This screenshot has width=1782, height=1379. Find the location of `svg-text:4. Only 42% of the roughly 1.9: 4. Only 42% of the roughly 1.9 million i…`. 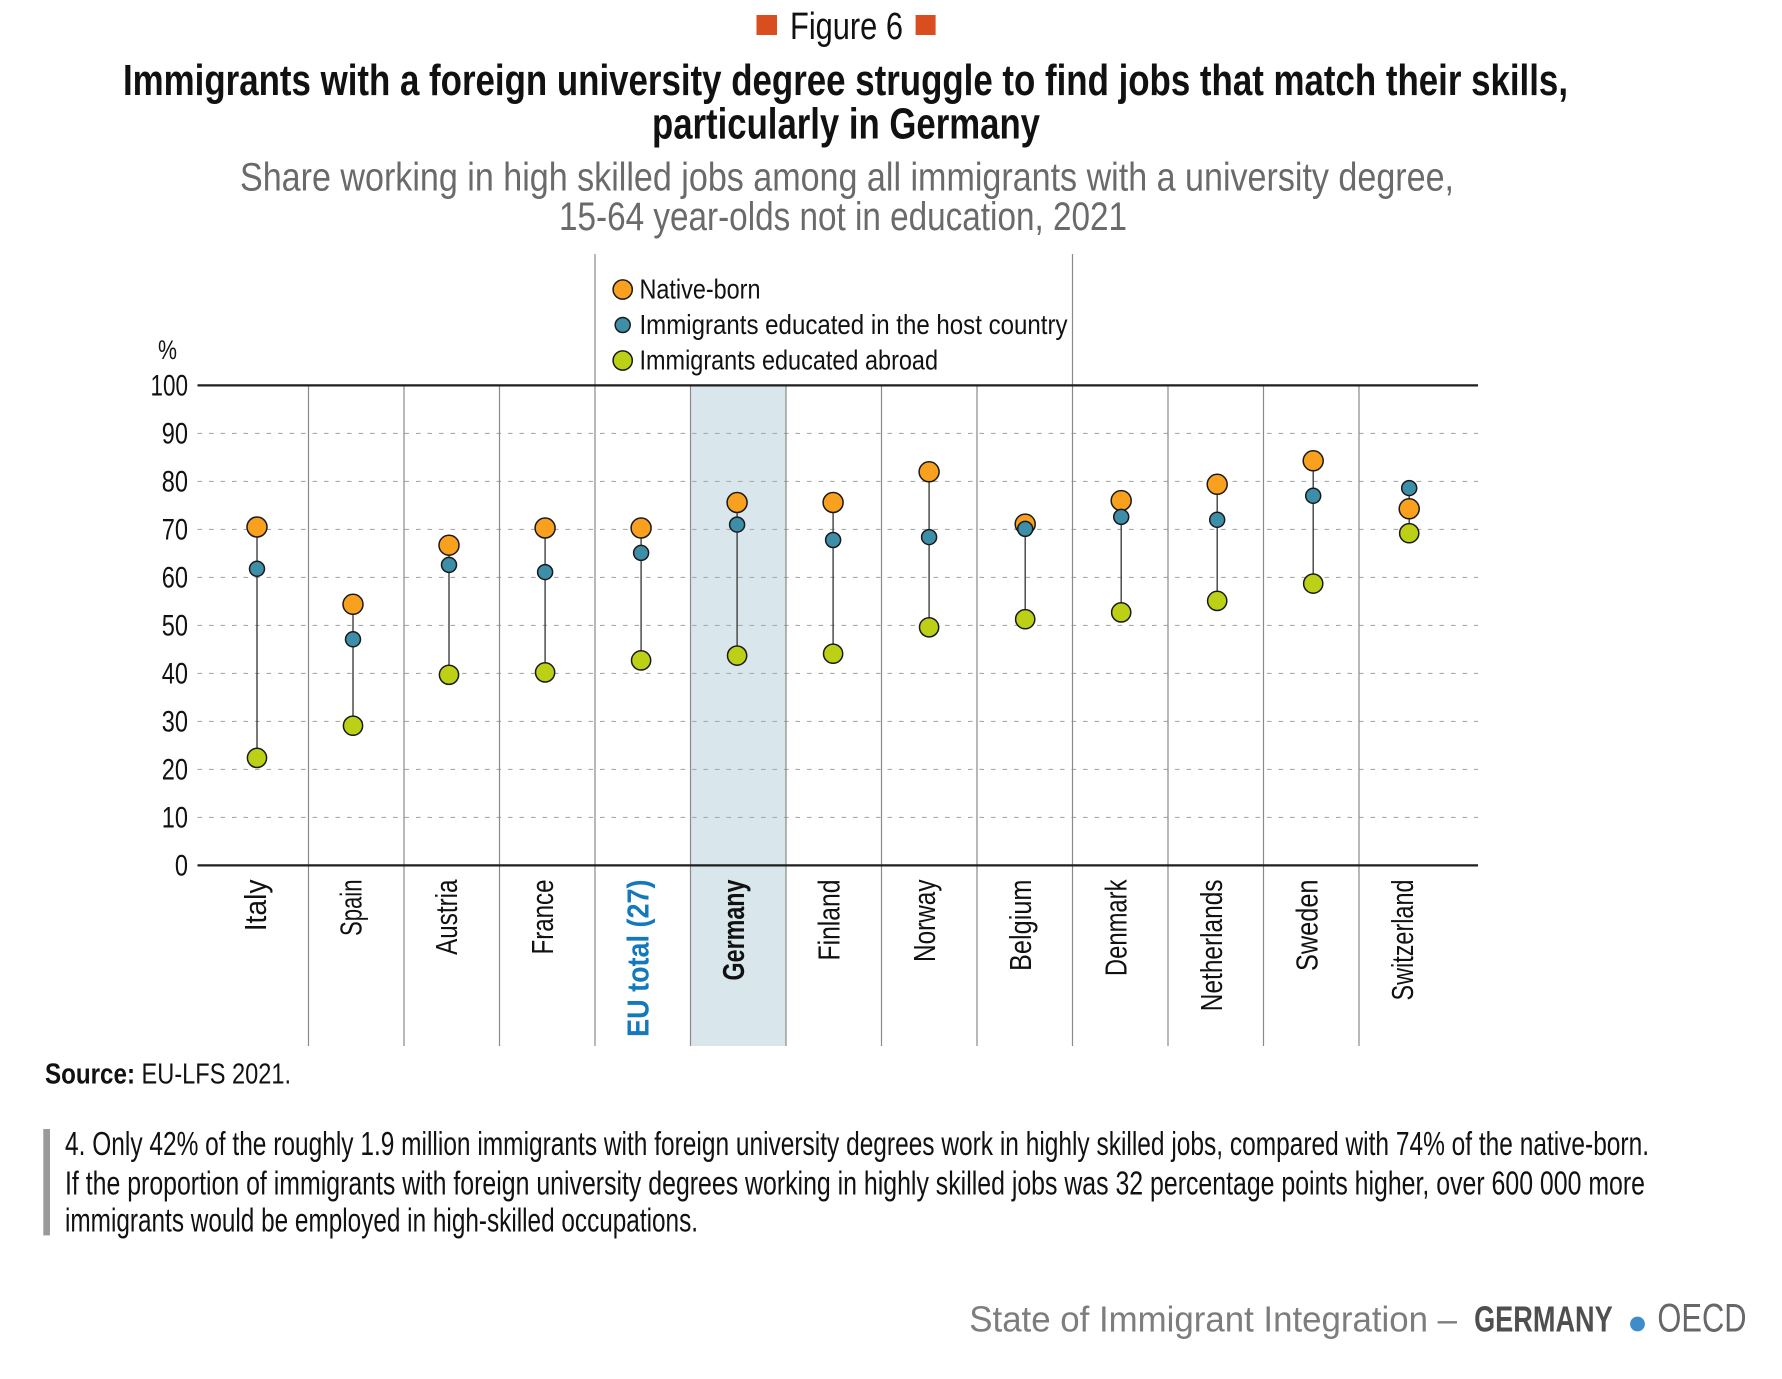

svg-text:4. Only 42% of the roughly 1.9: 4. Only 42% of the roughly 1.9 million i… is located at coordinates (857, 1143).